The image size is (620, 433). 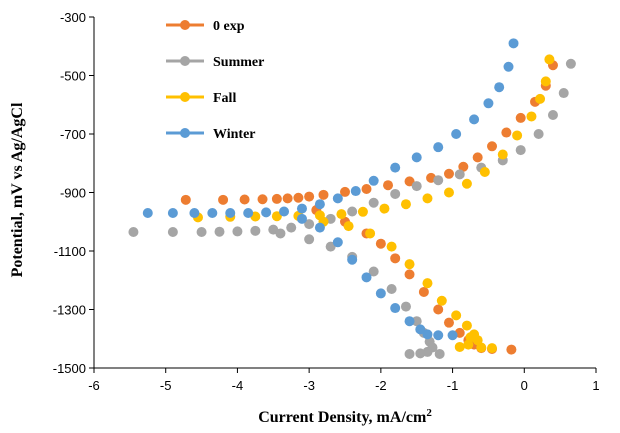 What do you see at coordinates (595, 385) in the screenshot?
I see `x-tick-label: 1` at bounding box center [595, 385].